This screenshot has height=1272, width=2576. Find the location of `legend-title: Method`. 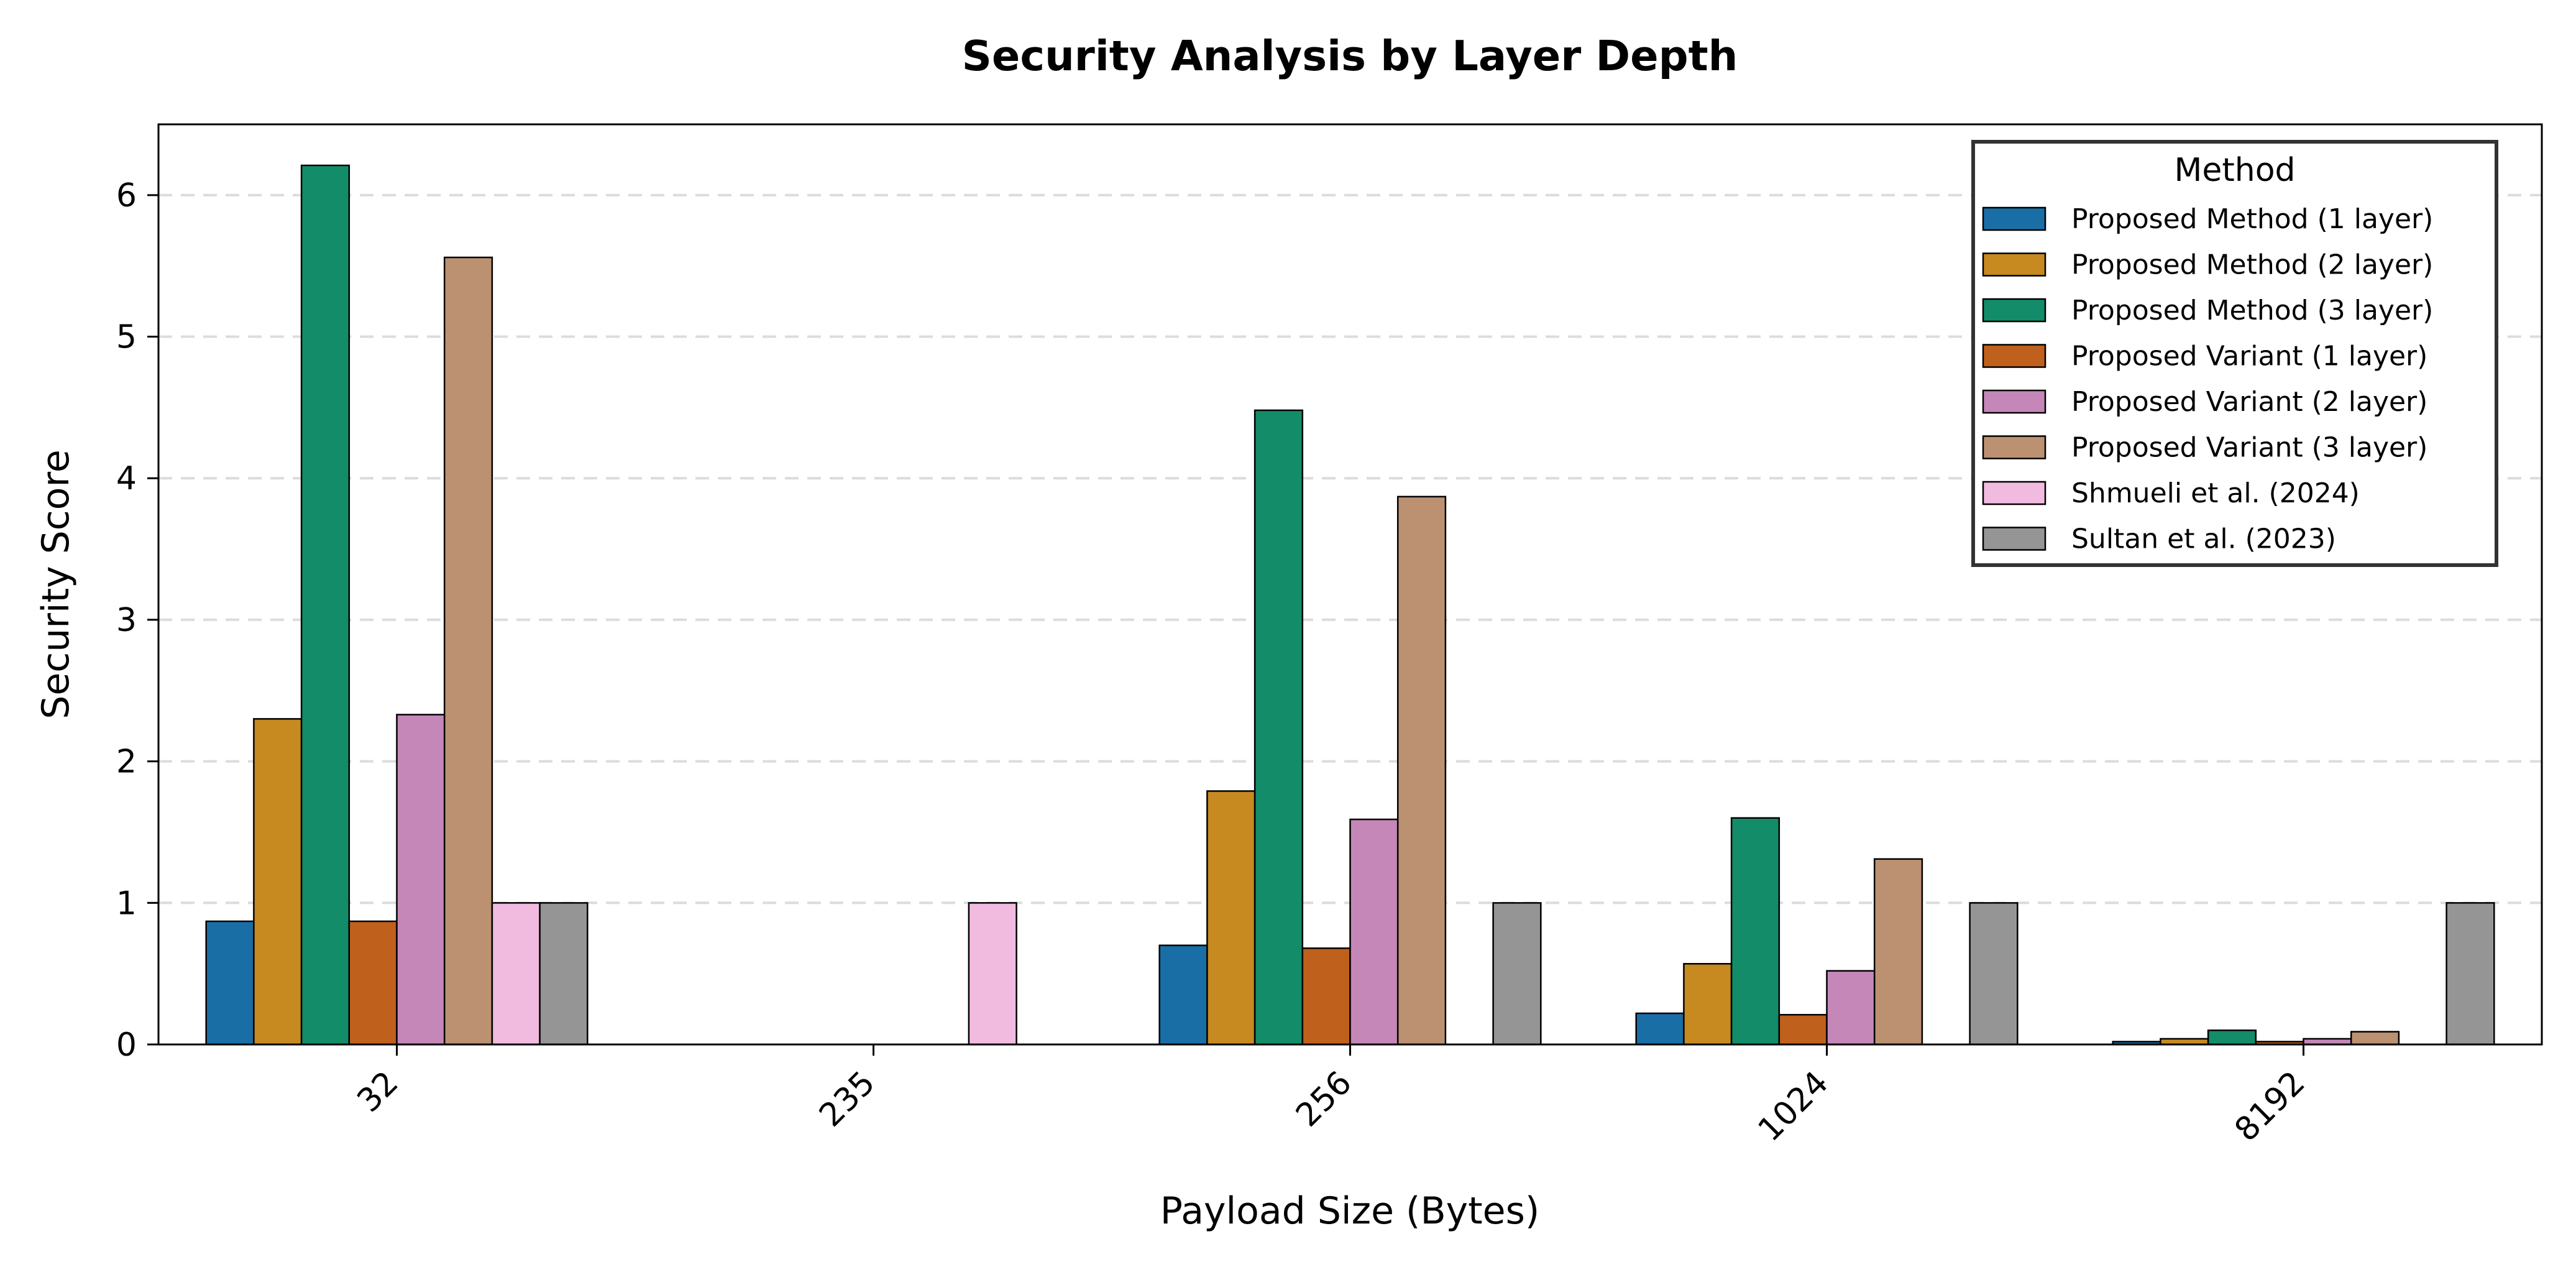

legend-title: Method is located at coordinates (2234, 170).